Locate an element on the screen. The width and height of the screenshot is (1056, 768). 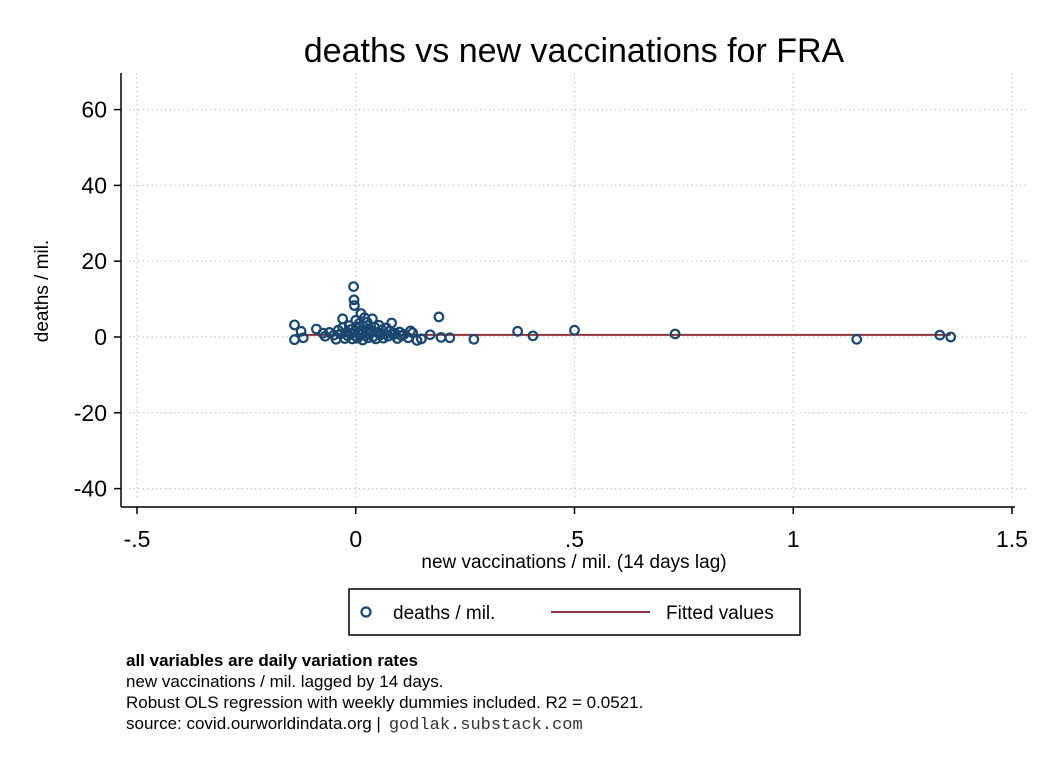
y-tick-label: -40 is located at coordinates (90, 489).